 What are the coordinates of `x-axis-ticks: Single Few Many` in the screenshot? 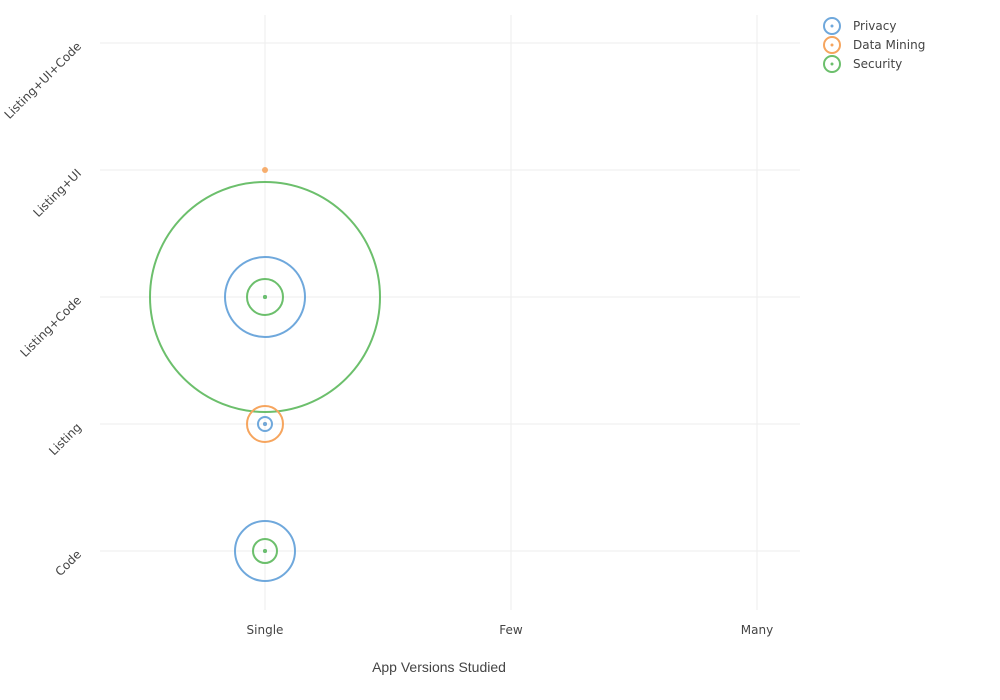 It's located at (510, 630).